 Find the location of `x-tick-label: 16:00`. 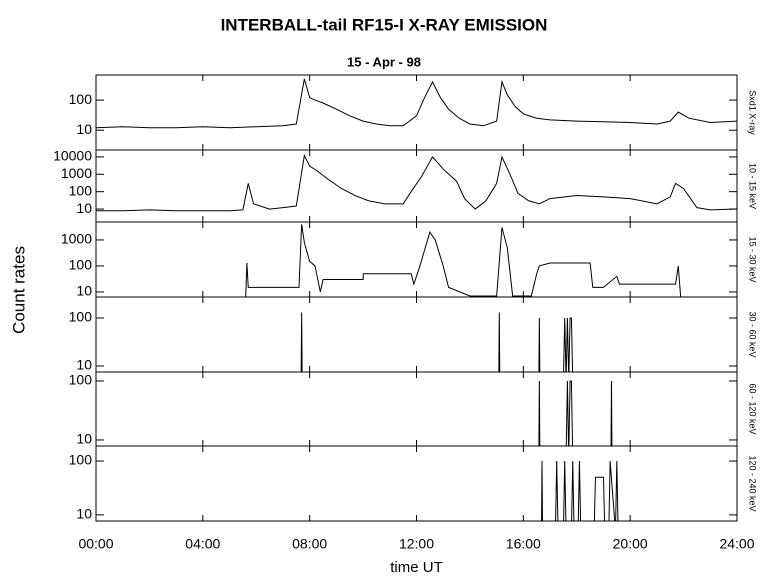

x-tick-label: 16:00 is located at coordinates (523, 544).